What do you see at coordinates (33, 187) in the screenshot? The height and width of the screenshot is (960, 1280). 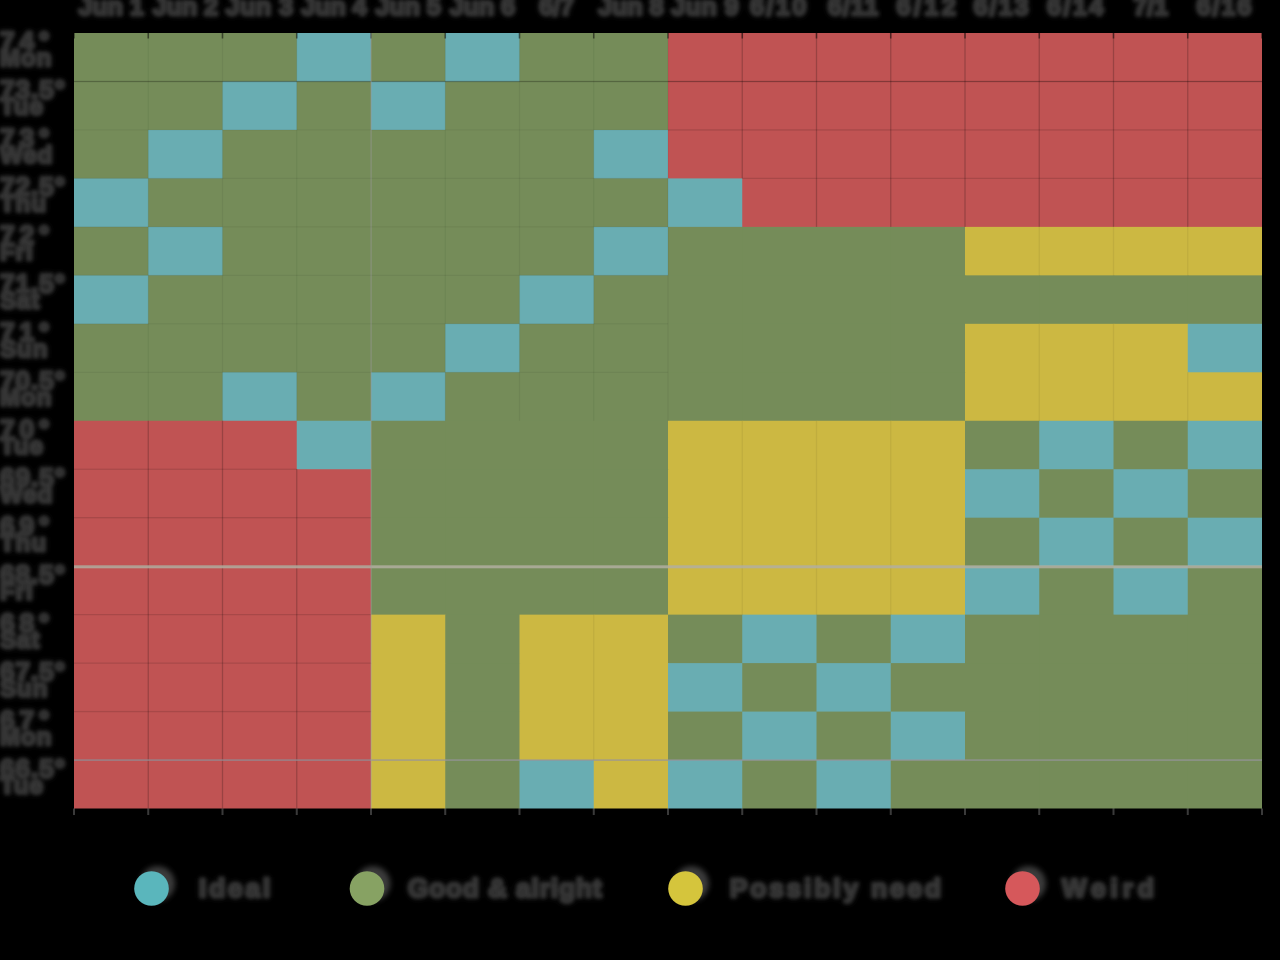 I see `svg-text: 72.5°` at bounding box center [33, 187].